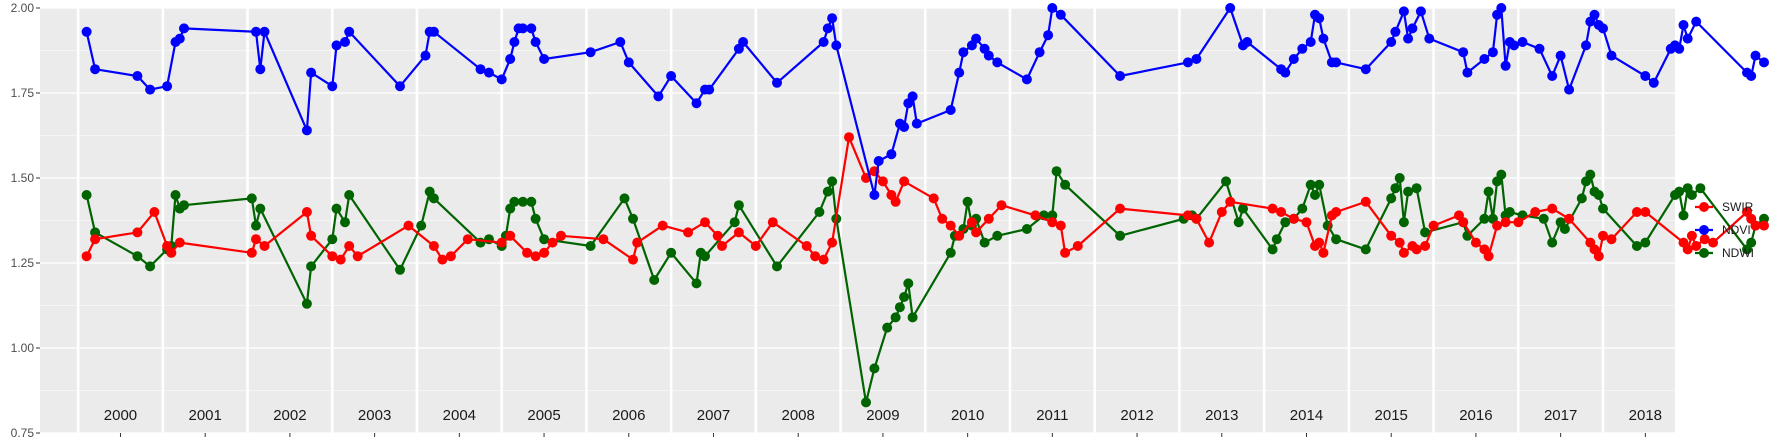 Image resolution: width=1773 pixels, height=442 pixels. Describe the element at coordinates (289, 415) in the screenshot. I see `year-label: 2002` at that location.